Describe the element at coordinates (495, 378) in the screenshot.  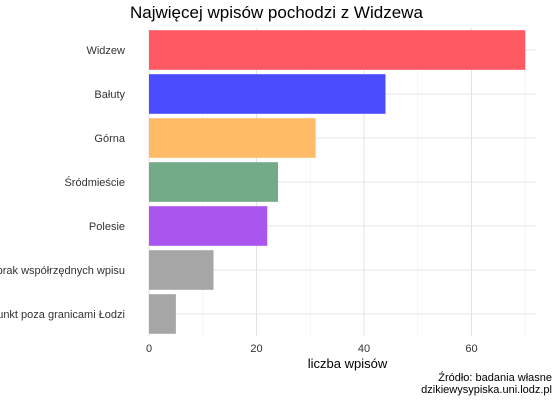
I see `source-line: Źródło: badania własne` at that location.